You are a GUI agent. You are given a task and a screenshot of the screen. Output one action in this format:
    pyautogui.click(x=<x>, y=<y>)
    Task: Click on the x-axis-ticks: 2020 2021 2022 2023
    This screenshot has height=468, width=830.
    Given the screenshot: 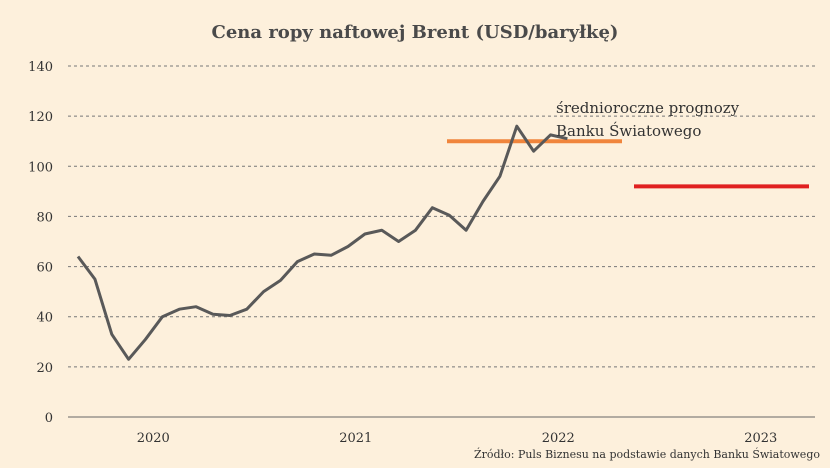 What is the action you would take?
    pyautogui.click(x=457, y=438)
    